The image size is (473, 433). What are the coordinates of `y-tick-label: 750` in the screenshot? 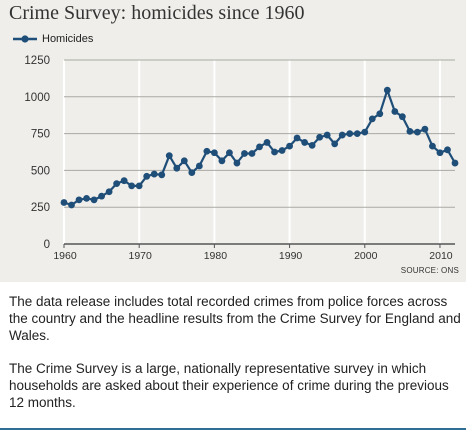 It's located at (40, 135).